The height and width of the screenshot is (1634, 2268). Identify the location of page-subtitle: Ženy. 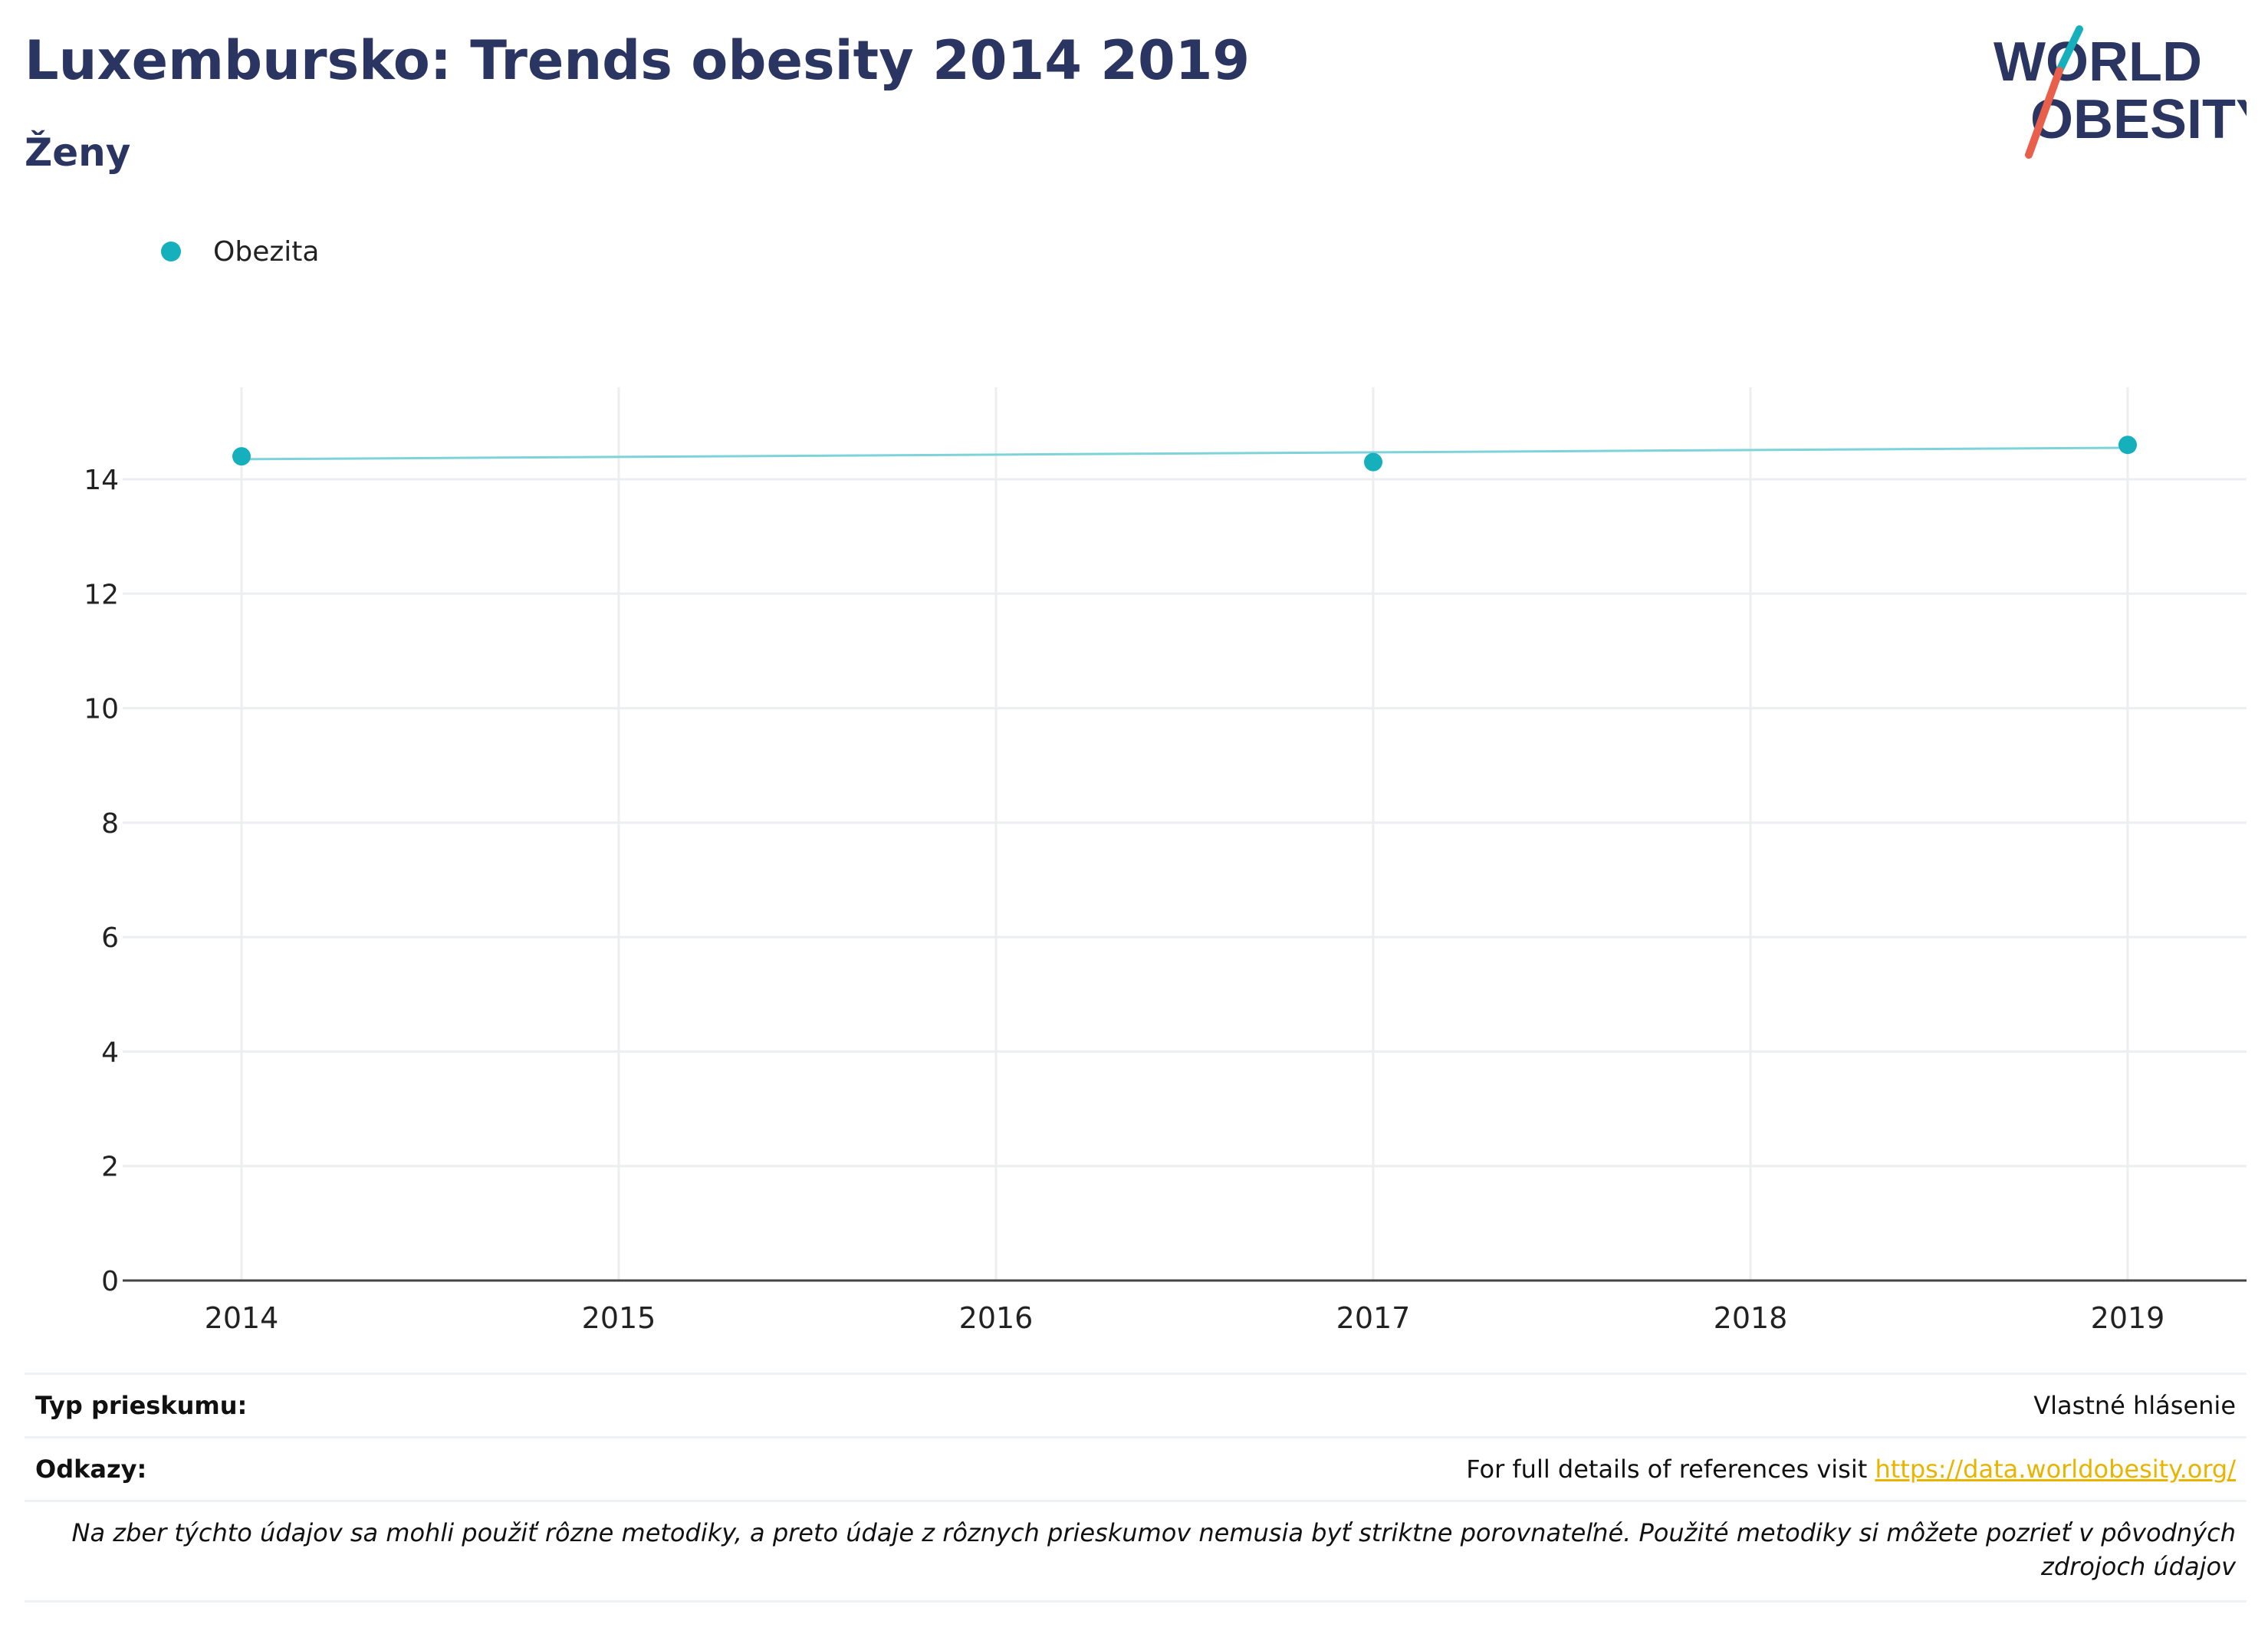
(78, 153).